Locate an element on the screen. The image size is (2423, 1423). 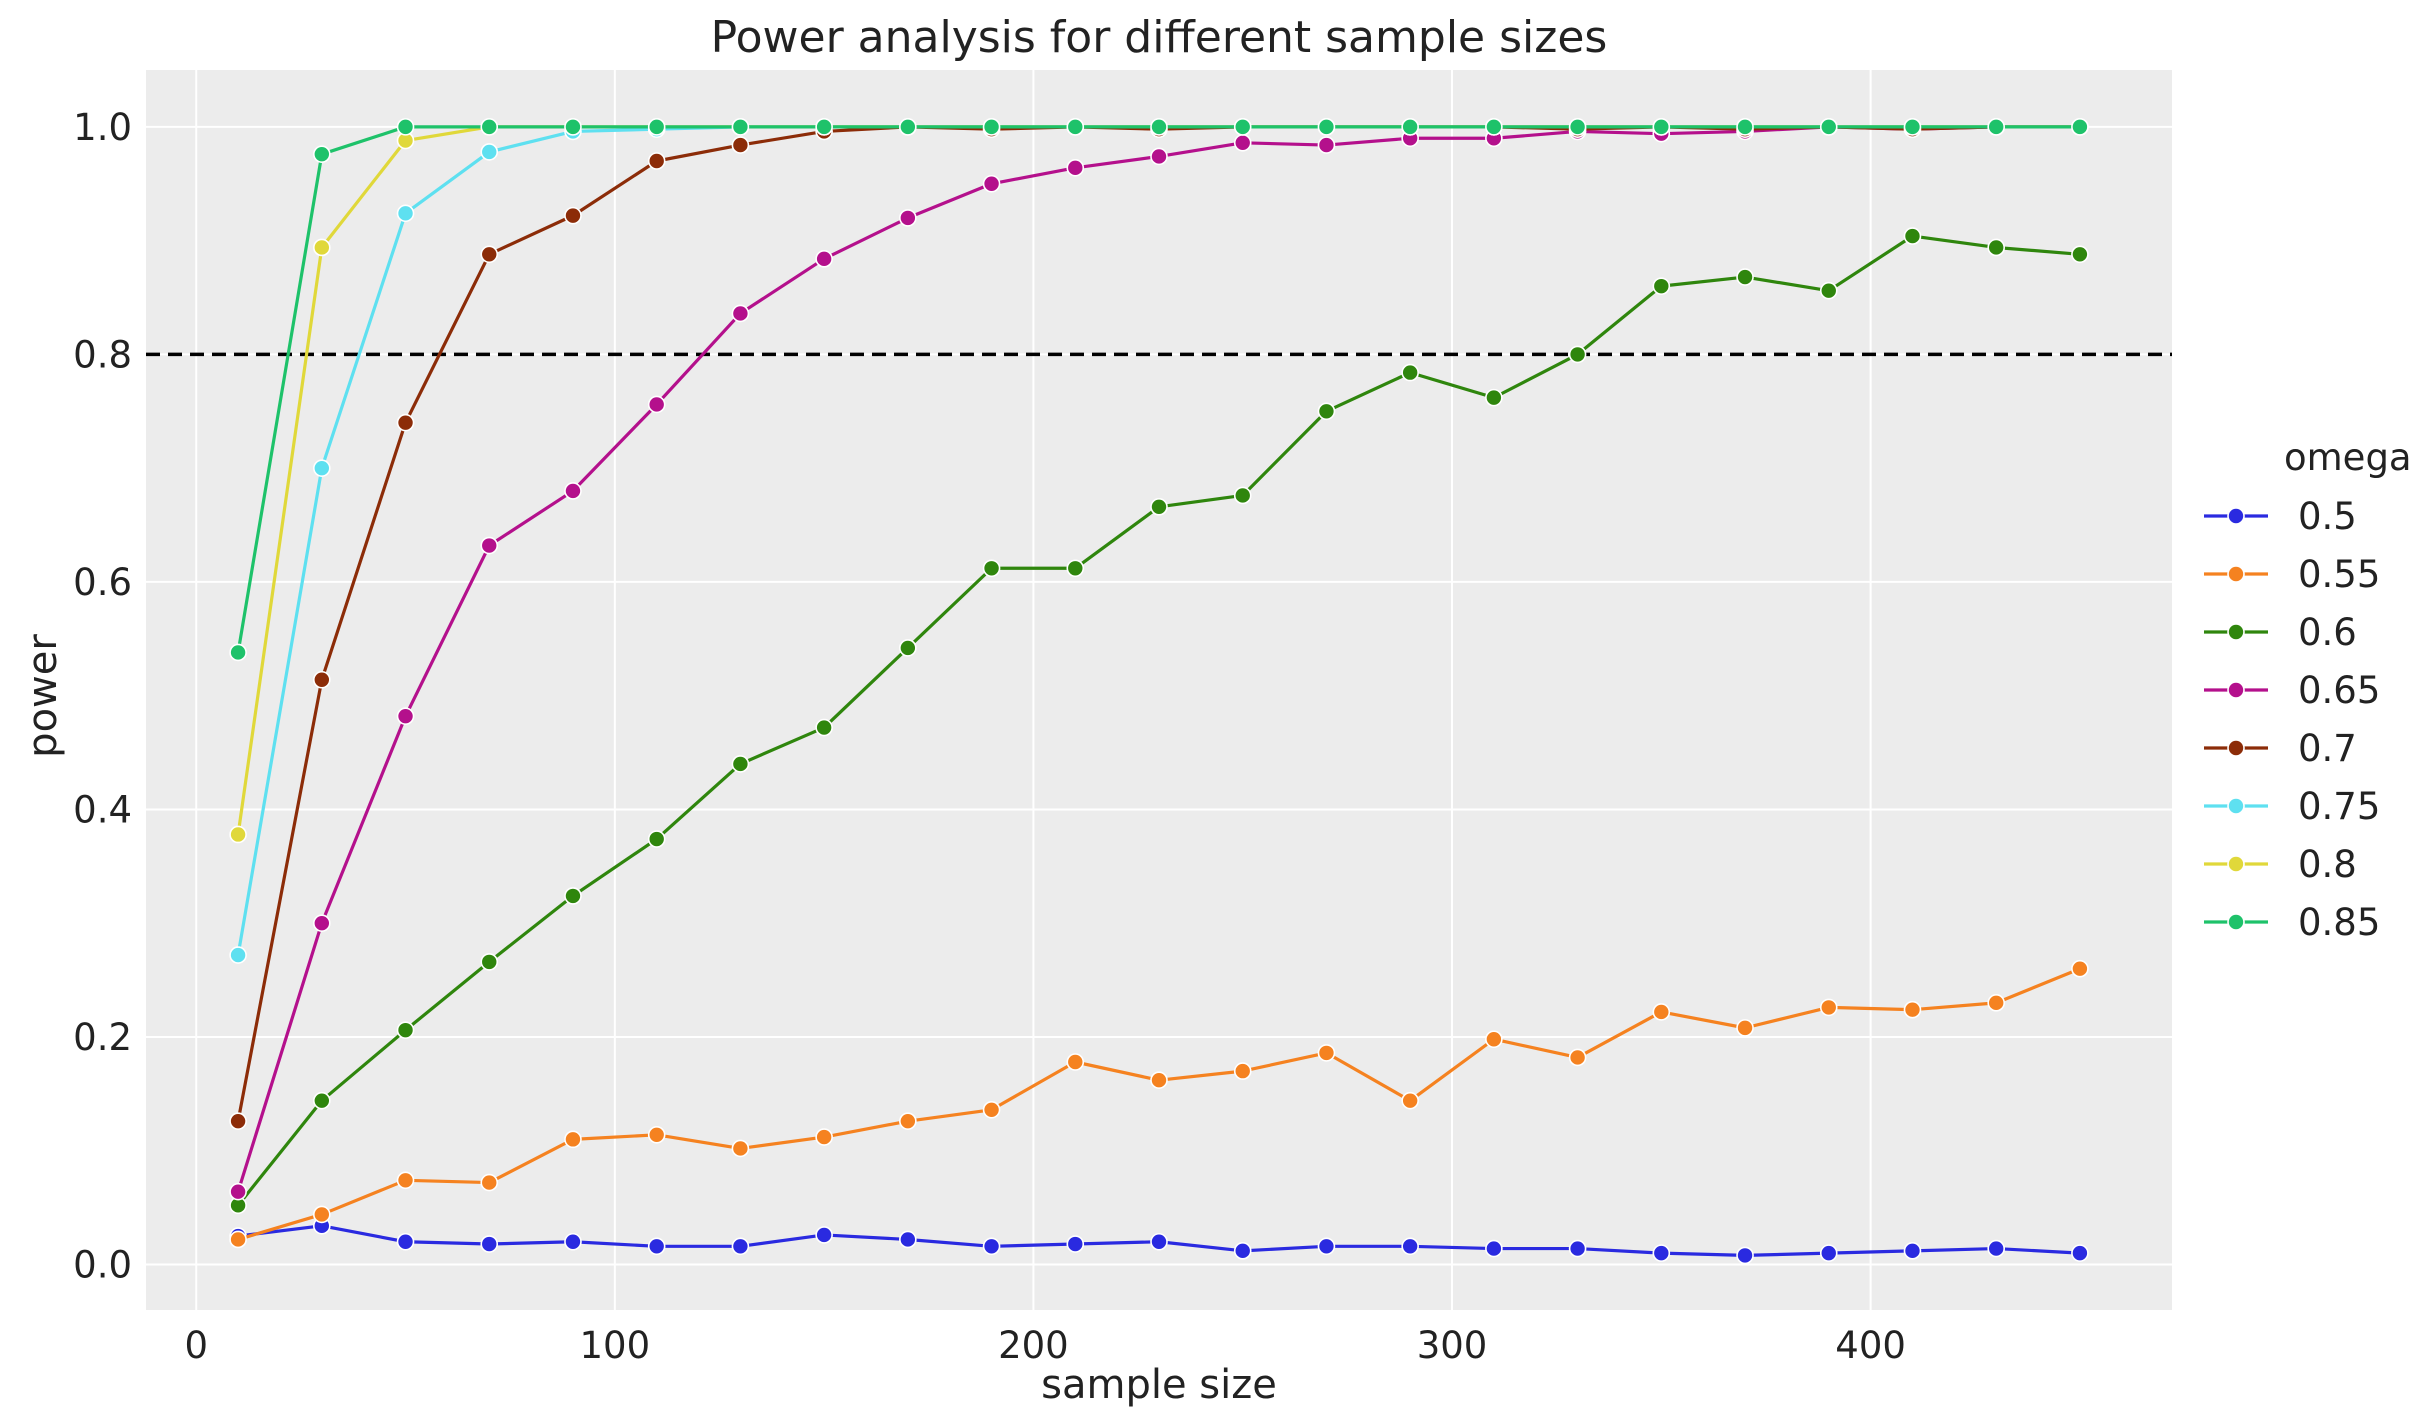
legend-title: omega is located at coordinates (2348, 457).